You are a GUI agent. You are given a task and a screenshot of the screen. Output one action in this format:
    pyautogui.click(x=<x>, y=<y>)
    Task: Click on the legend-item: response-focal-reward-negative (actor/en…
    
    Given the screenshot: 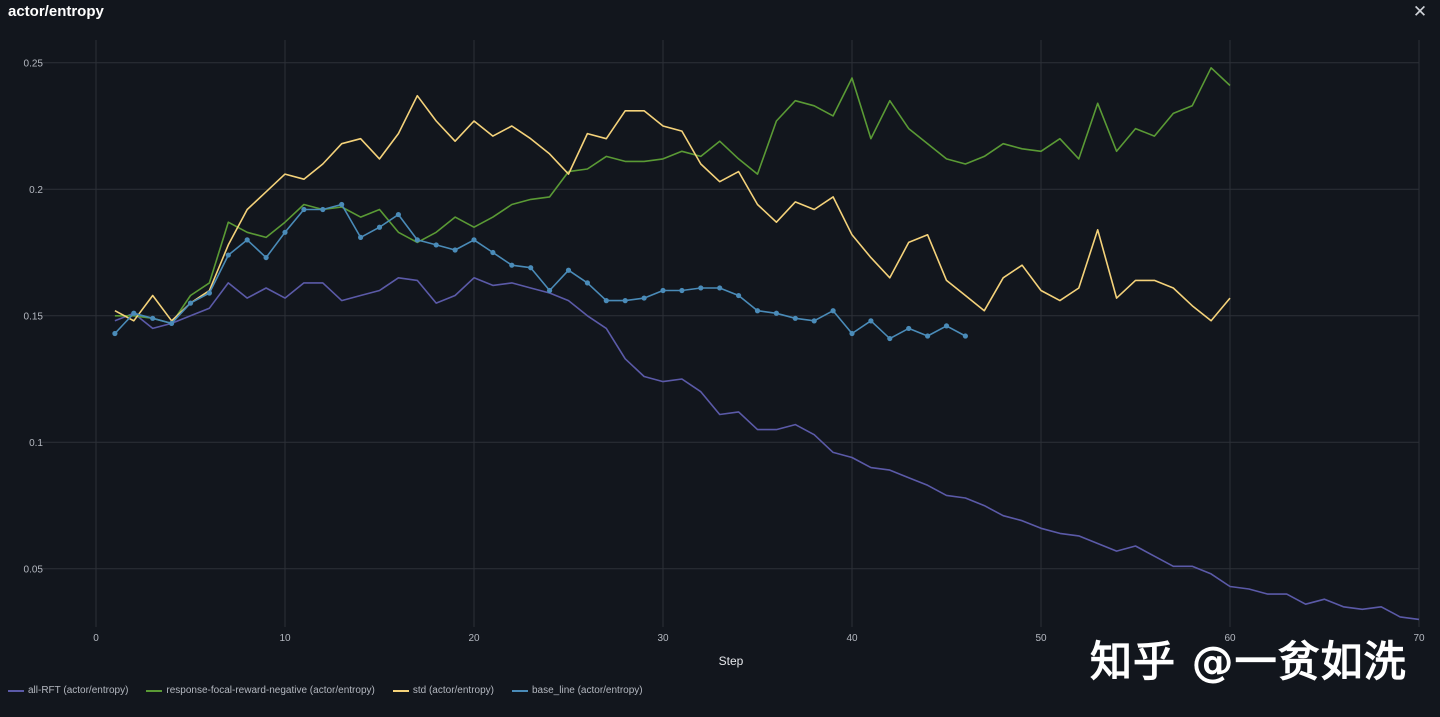 What is the action you would take?
    pyautogui.click(x=260, y=690)
    